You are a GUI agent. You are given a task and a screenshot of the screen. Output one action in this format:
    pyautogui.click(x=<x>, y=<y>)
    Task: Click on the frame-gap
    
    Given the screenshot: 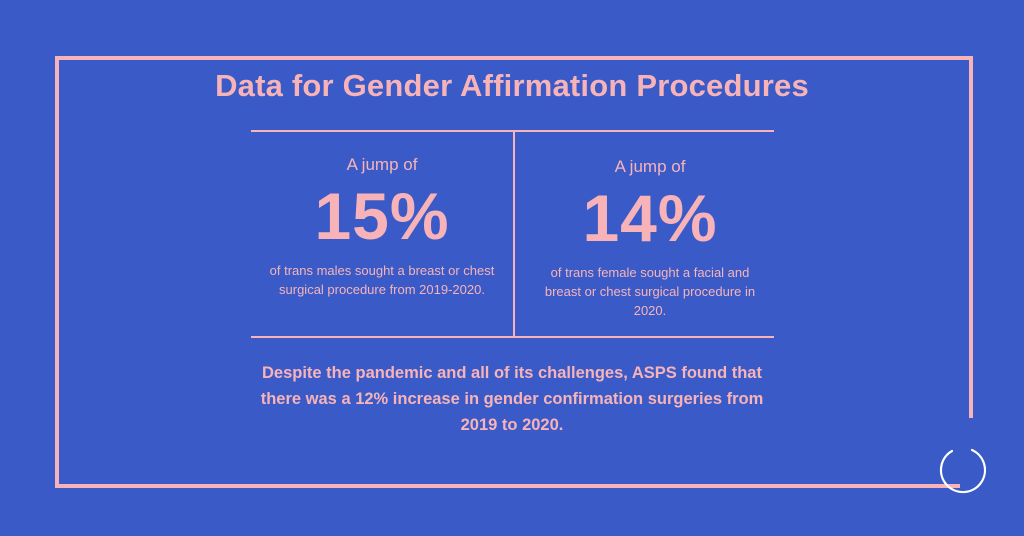 What is the action you would take?
    pyautogui.click(x=967, y=463)
    